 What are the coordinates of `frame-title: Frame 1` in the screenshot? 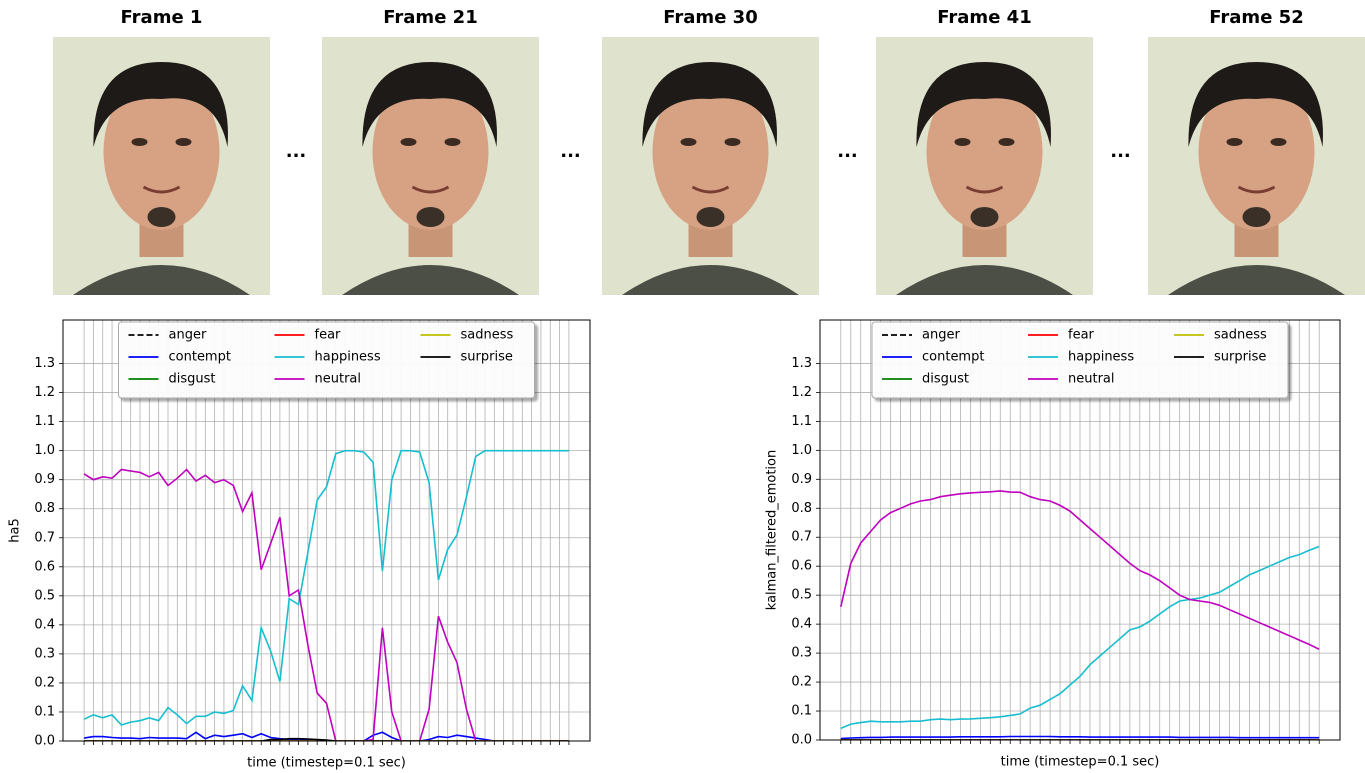 It's located at (162, 17).